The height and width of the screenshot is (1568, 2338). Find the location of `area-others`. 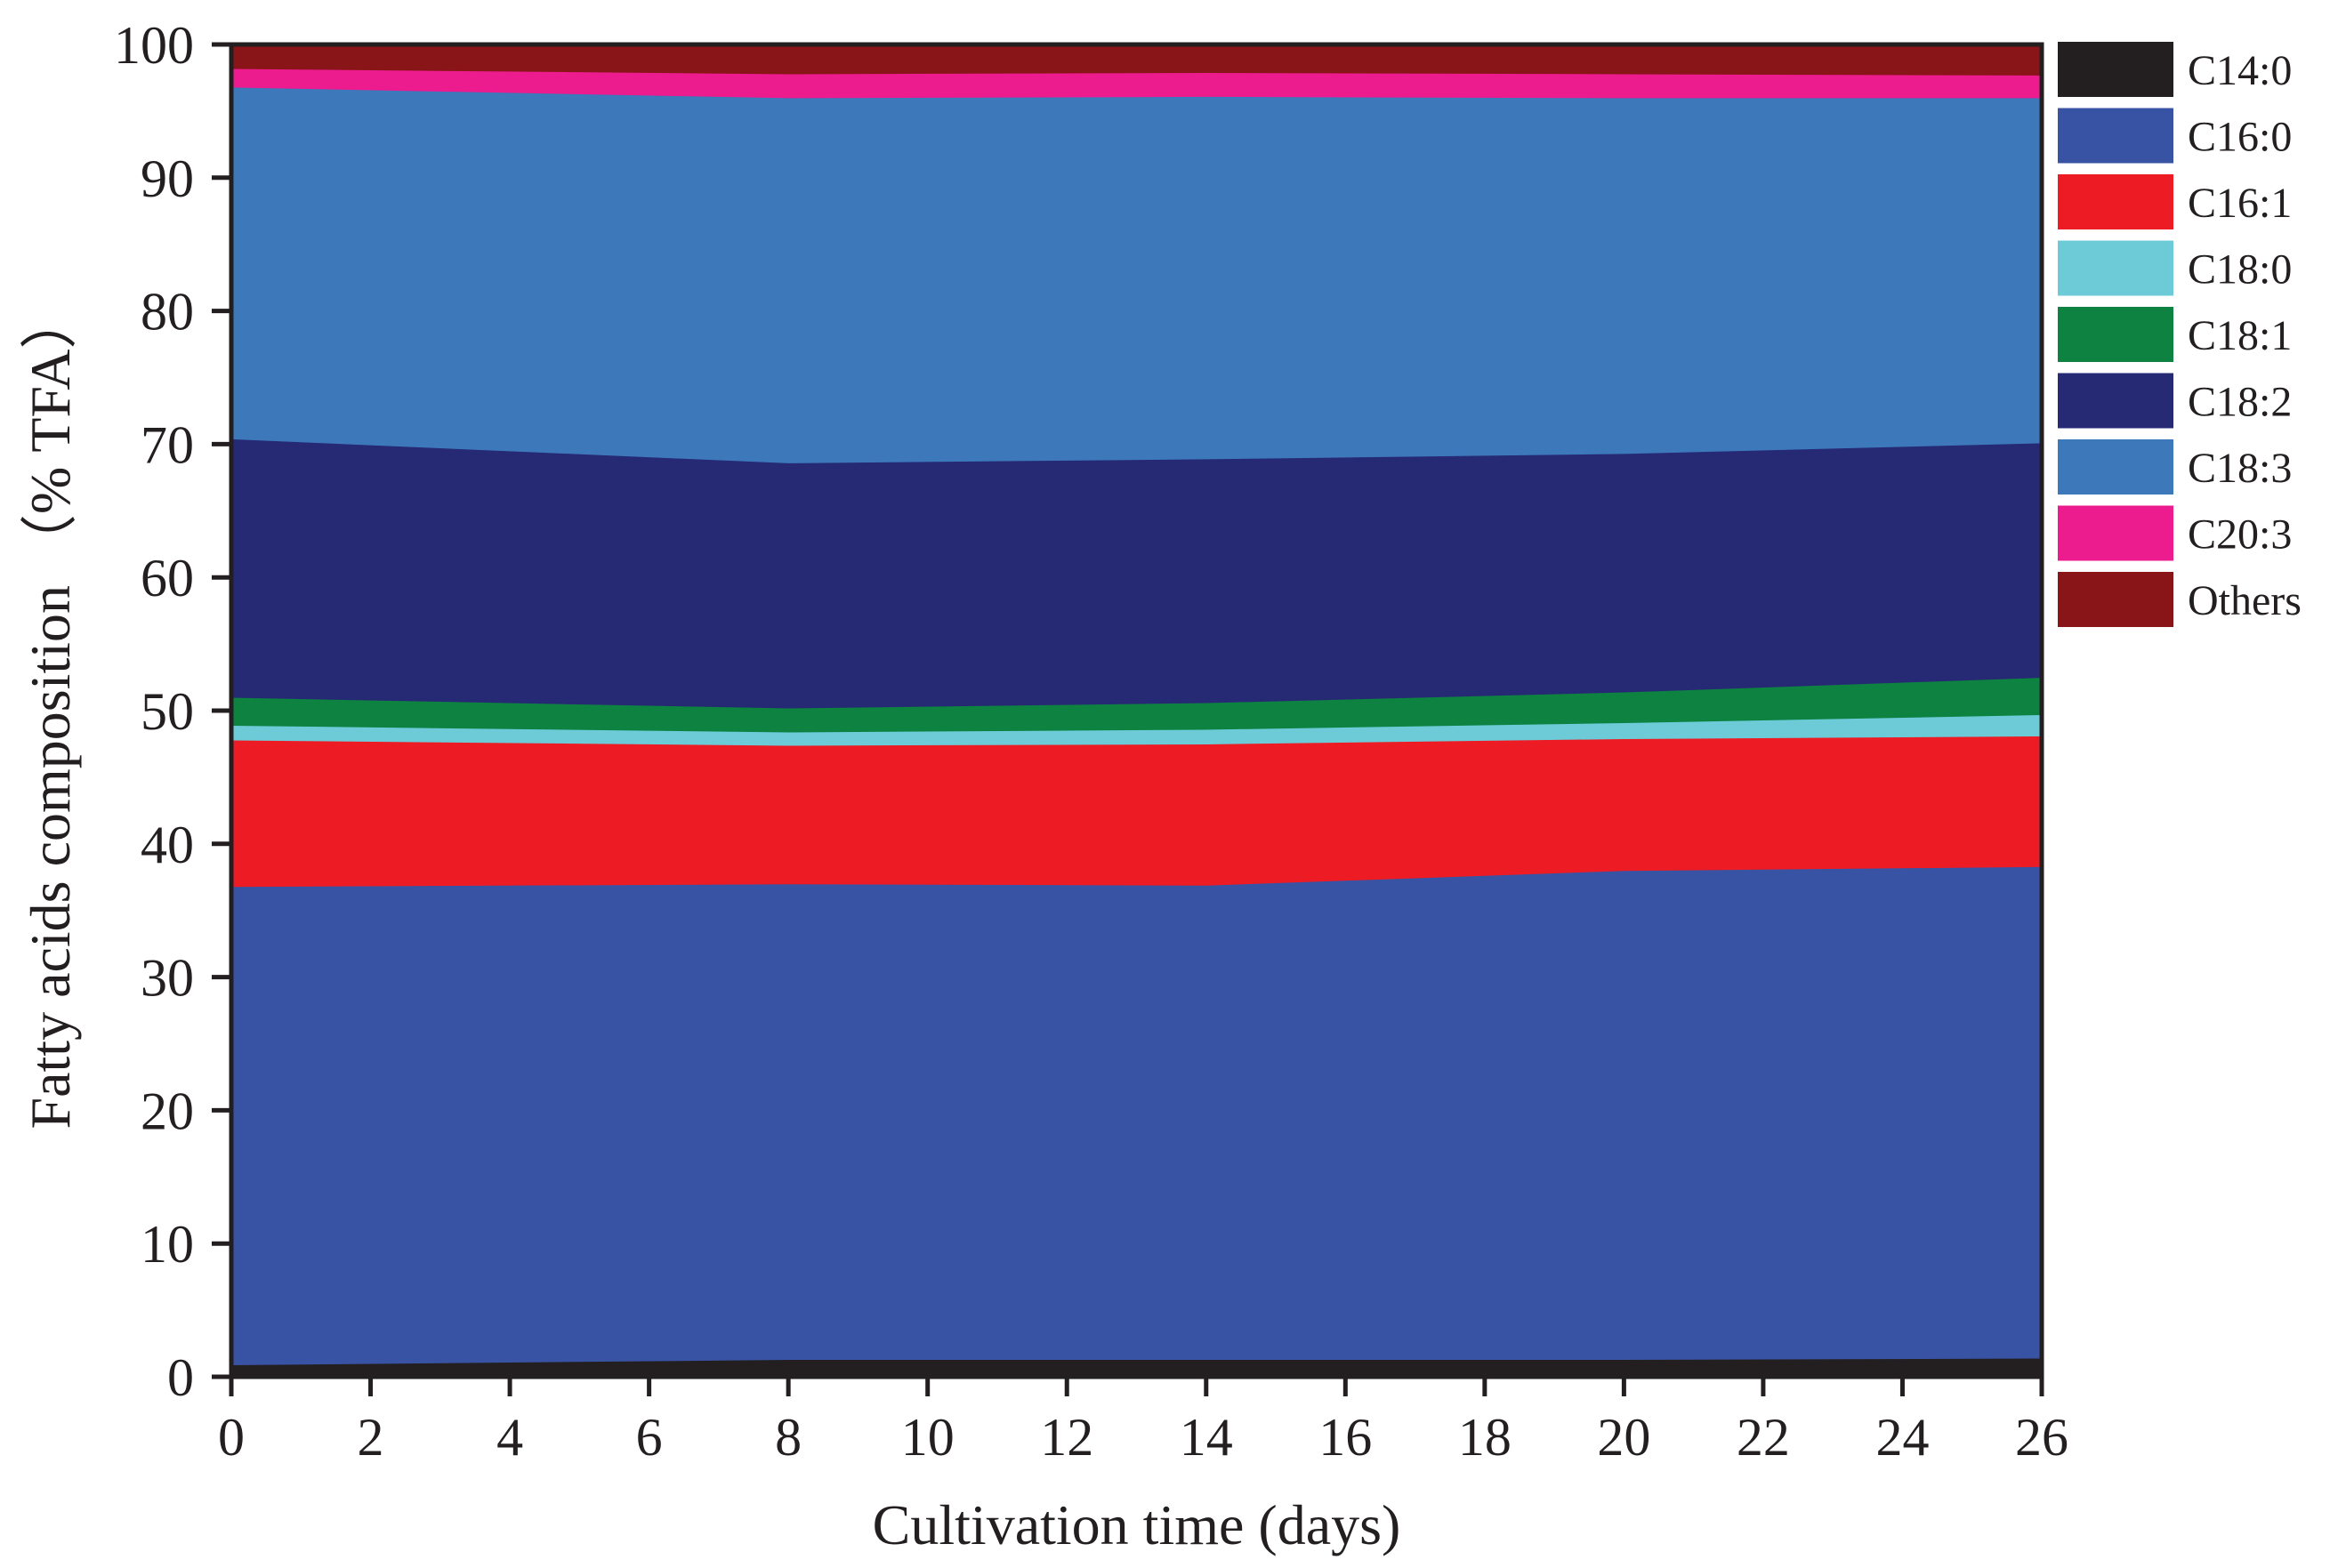

area-others is located at coordinates (1136, 60).